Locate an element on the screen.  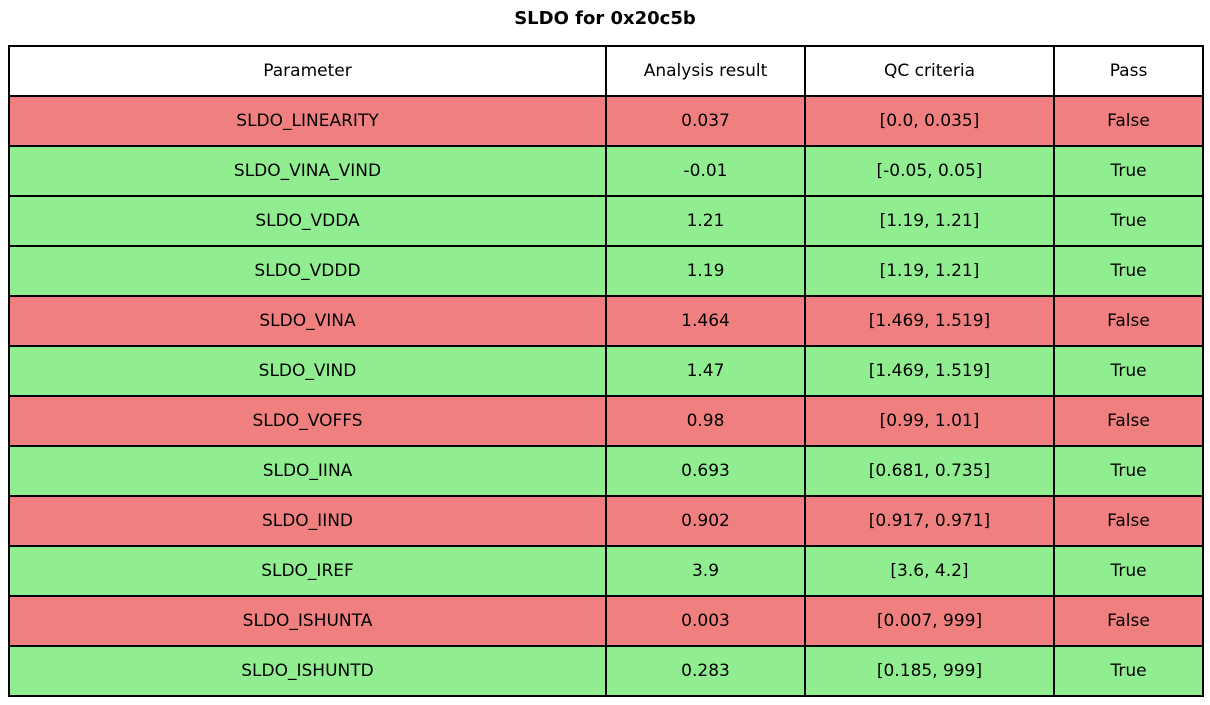
cell-result: 0.902 is located at coordinates (705, 521).